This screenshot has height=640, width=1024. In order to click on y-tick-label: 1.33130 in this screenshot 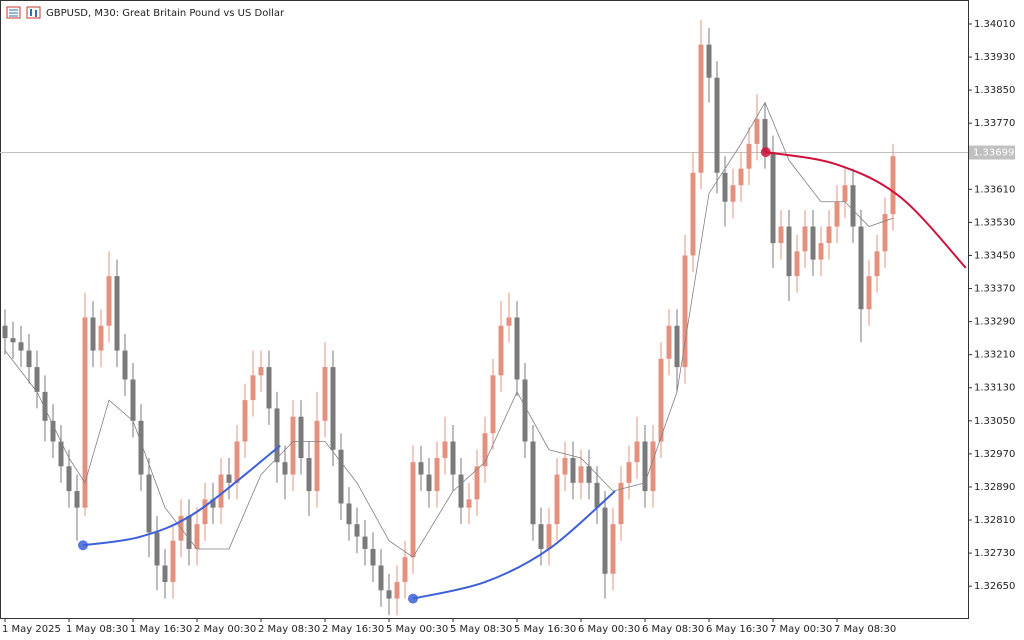, I will do `click(994, 388)`.